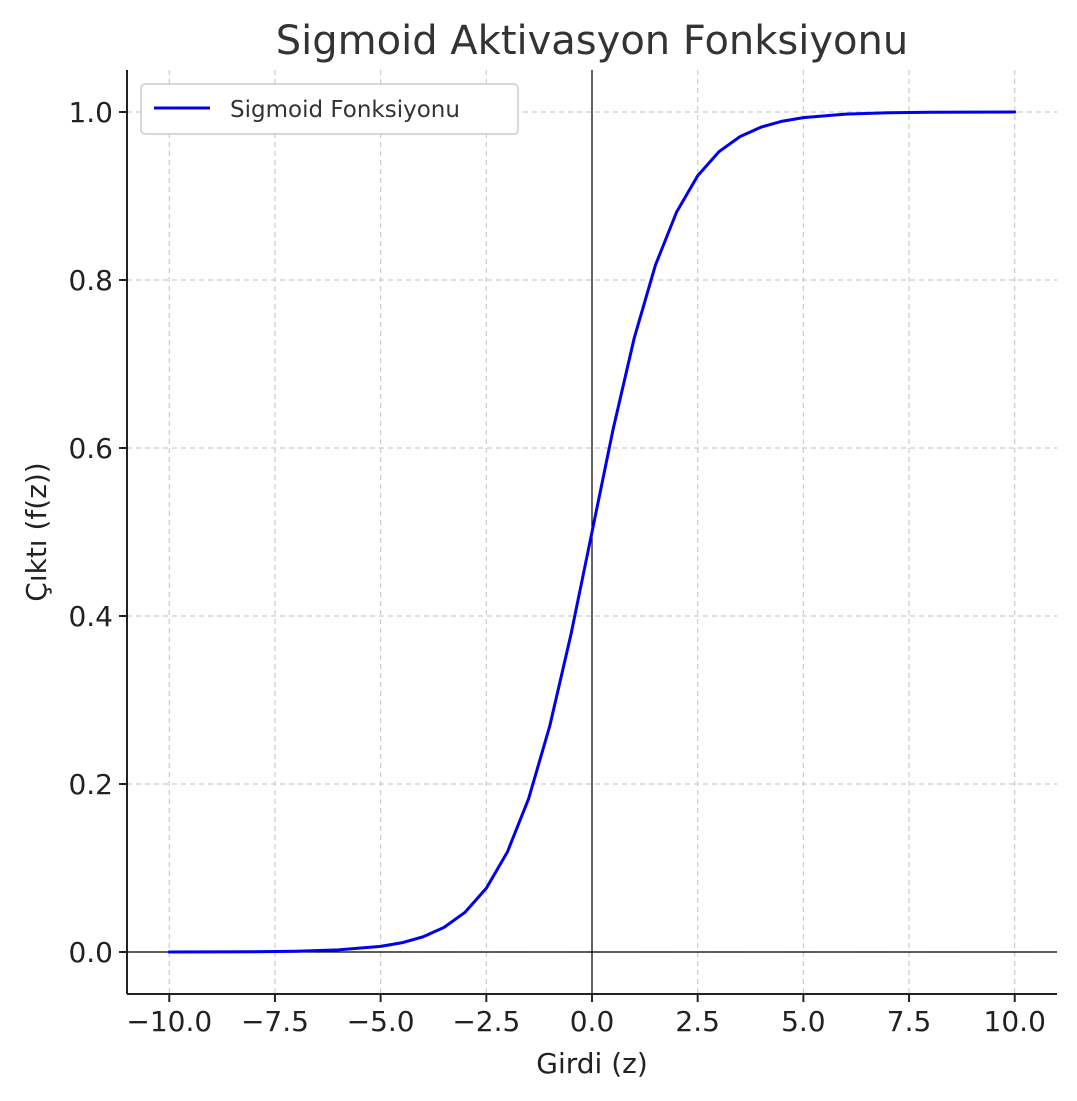  Describe the element at coordinates (36, 531) in the screenshot. I see `y-axis-title: Çıktı (f(z))` at that location.